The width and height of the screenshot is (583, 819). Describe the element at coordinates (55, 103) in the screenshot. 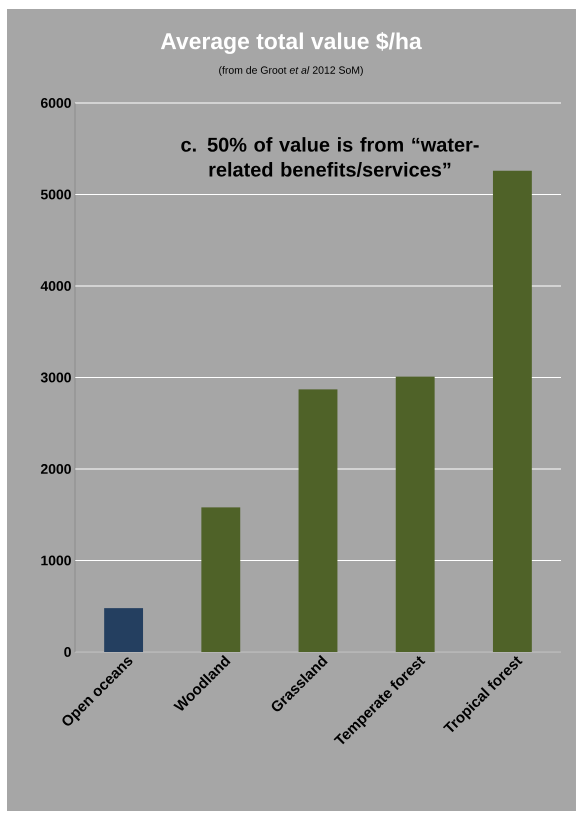

I see `y-tick-label: 6000` at that location.